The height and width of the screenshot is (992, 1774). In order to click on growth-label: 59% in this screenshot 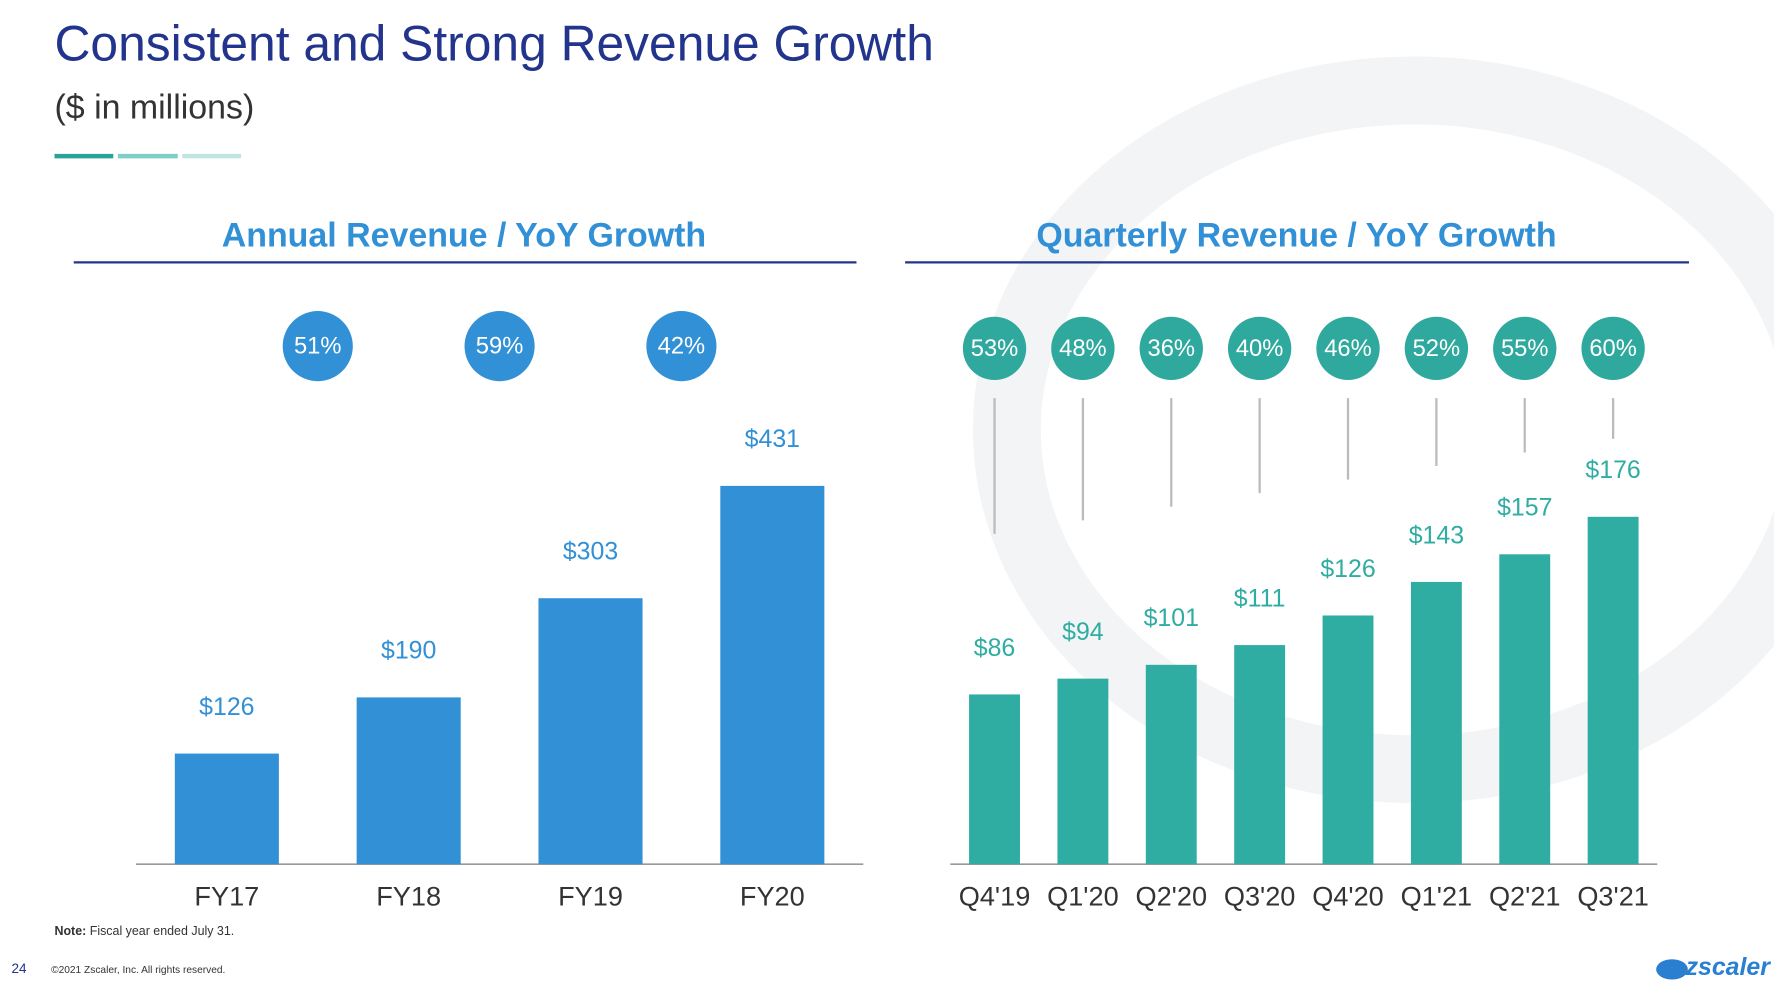, I will do `click(500, 346)`.